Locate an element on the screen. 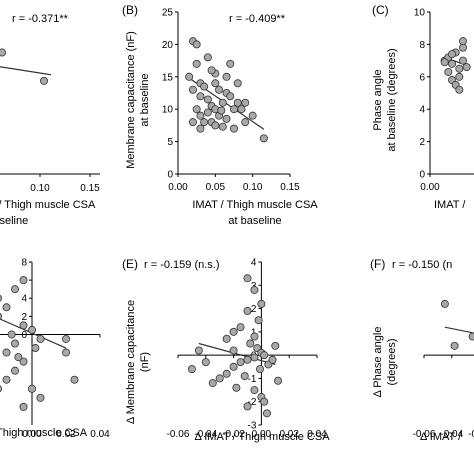 This screenshot has height=474, width=474. panel-b-annotation: r = -0.409** is located at coordinates (257, 19).